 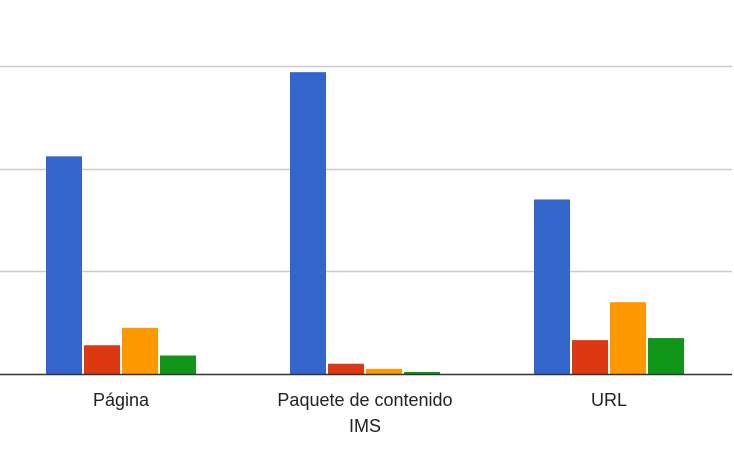 What do you see at coordinates (364, 413) in the screenshot?
I see `x-tick-label: Paquete de contenido IMS` at bounding box center [364, 413].